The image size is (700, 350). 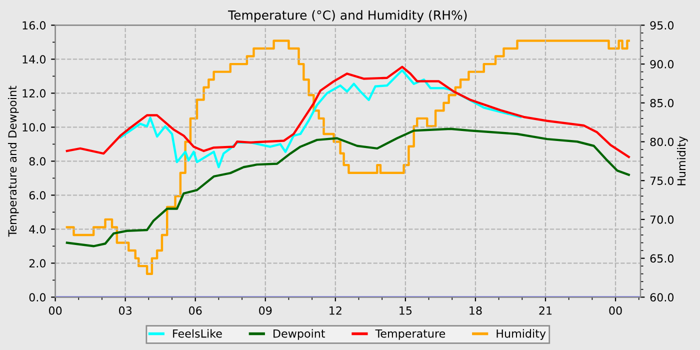 I want to click on x-tick-label: 18, so click(x=476, y=310).